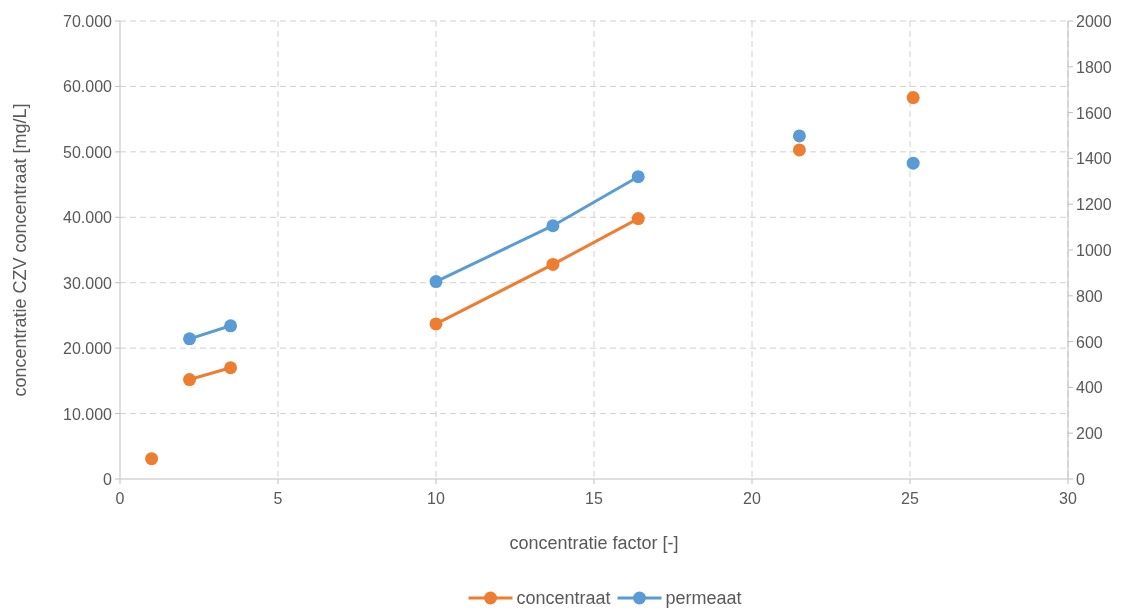  What do you see at coordinates (594, 543) in the screenshot?
I see `x-axis-title: concentratie factor [-]` at bounding box center [594, 543].